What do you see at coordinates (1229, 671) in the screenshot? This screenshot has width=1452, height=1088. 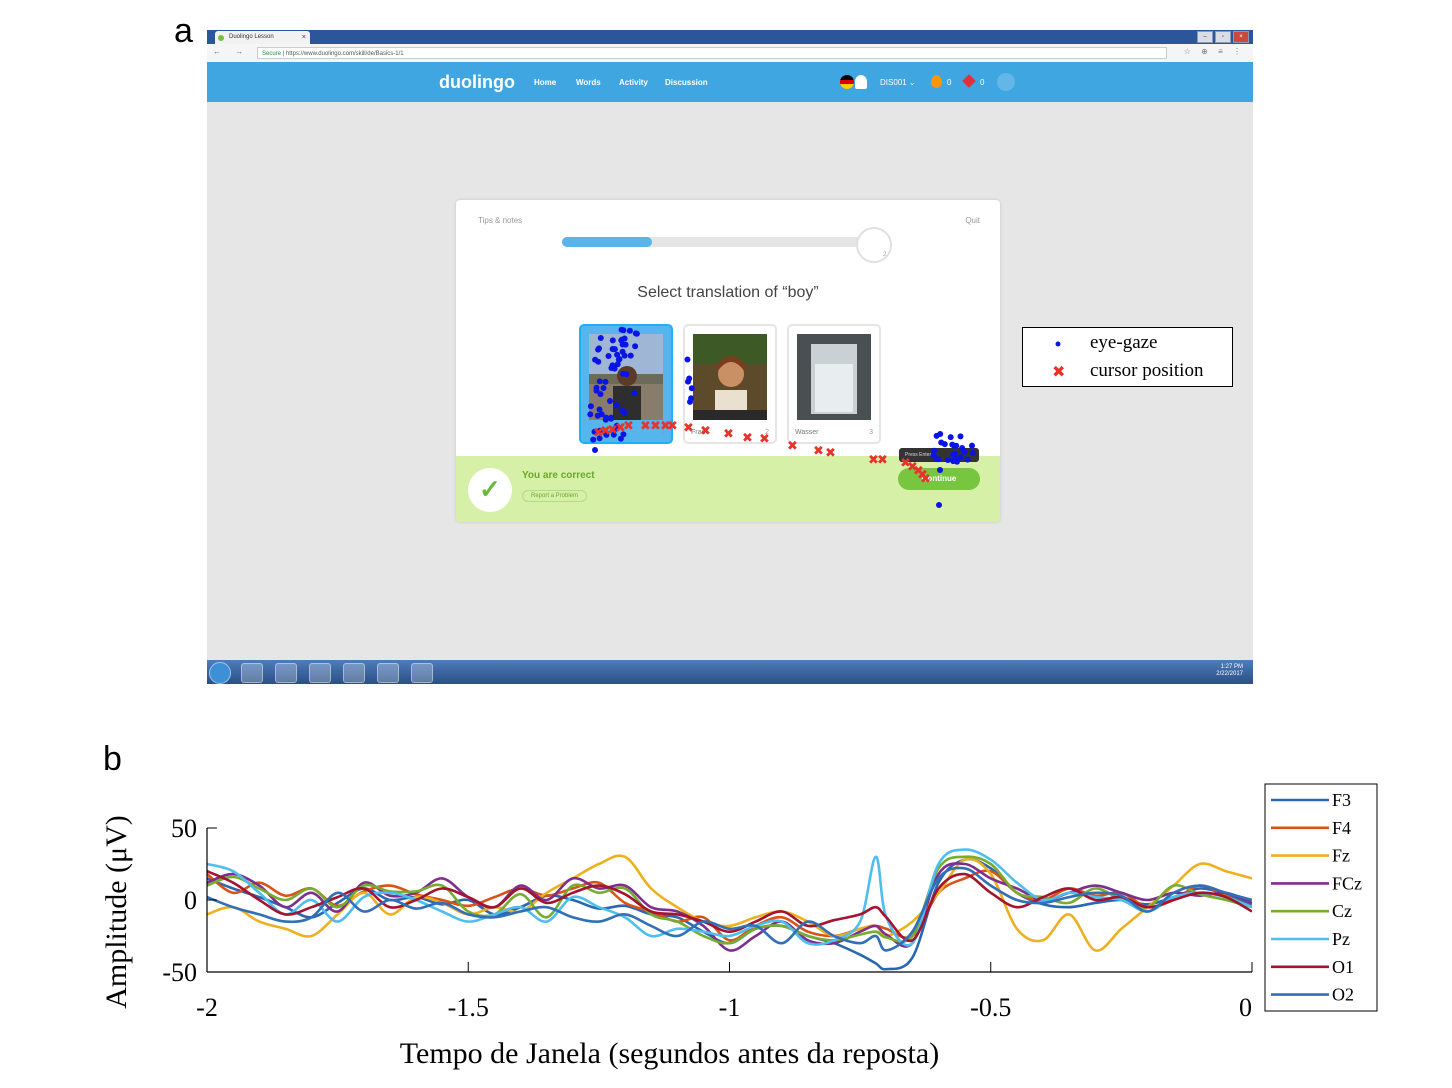 I see `system-tray-clock: 1:27 PM 2/22/2017` at bounding box center [1229, 671].